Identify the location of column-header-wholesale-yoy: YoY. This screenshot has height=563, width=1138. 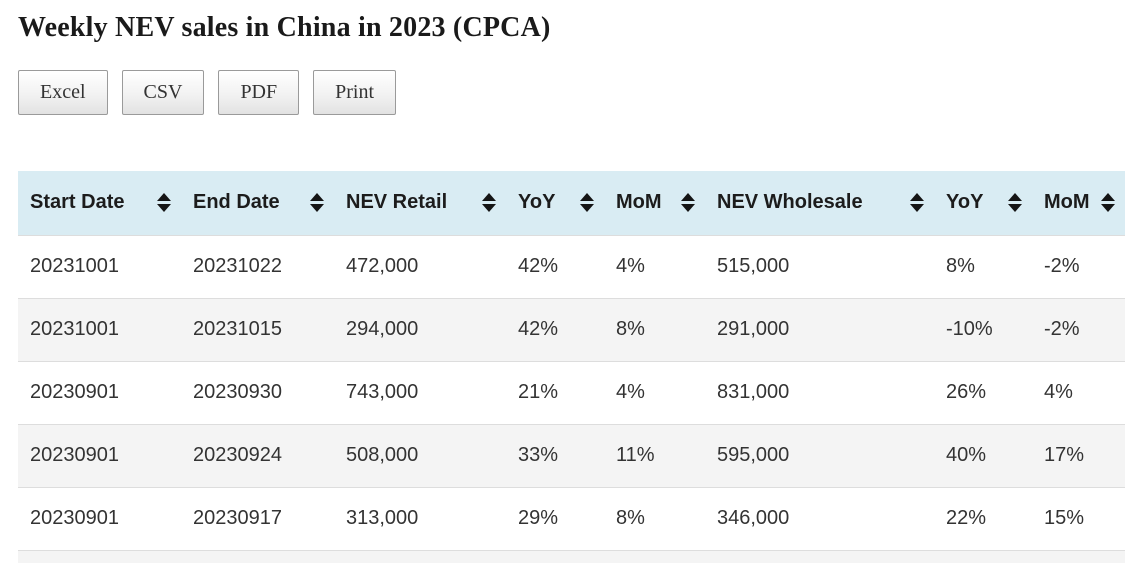
(983, 203).